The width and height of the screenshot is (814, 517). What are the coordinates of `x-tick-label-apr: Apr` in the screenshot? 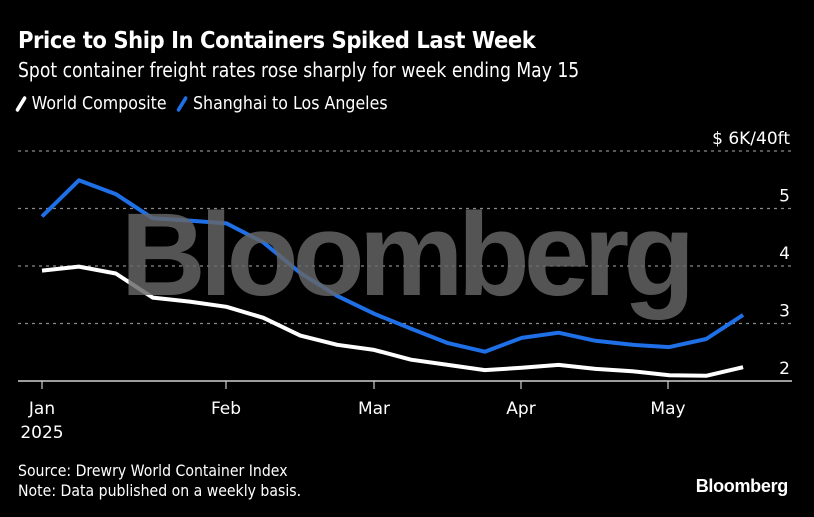 It's located at (520, 409).